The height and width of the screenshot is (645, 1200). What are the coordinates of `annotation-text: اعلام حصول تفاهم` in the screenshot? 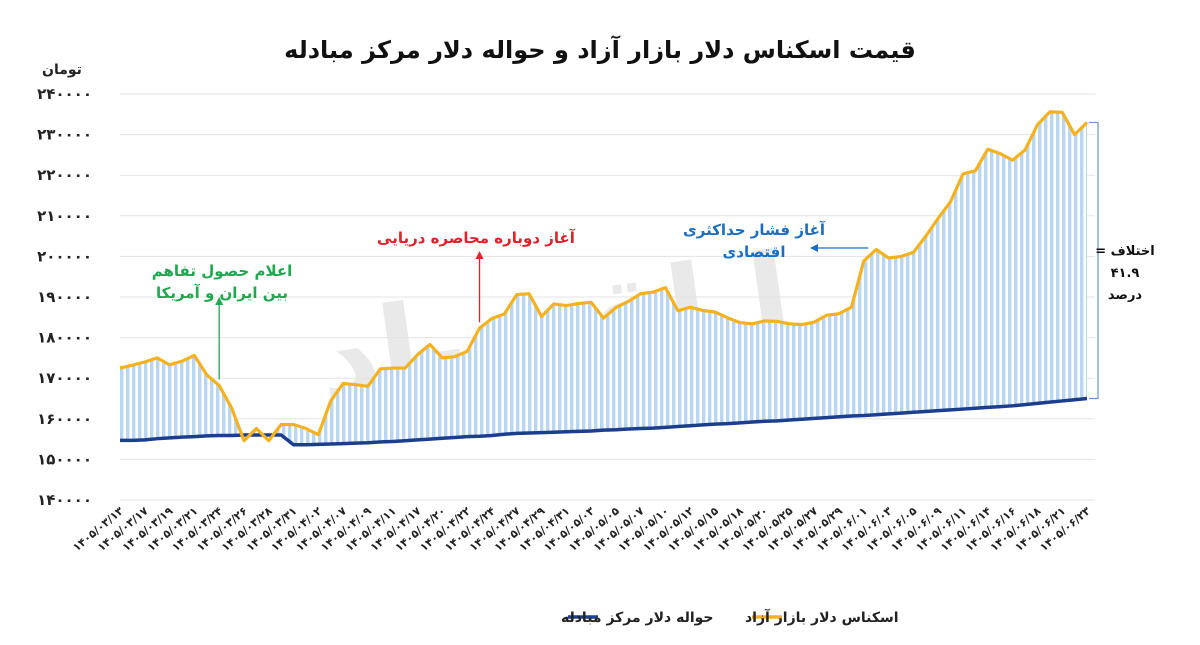 It's located at (222, 271).